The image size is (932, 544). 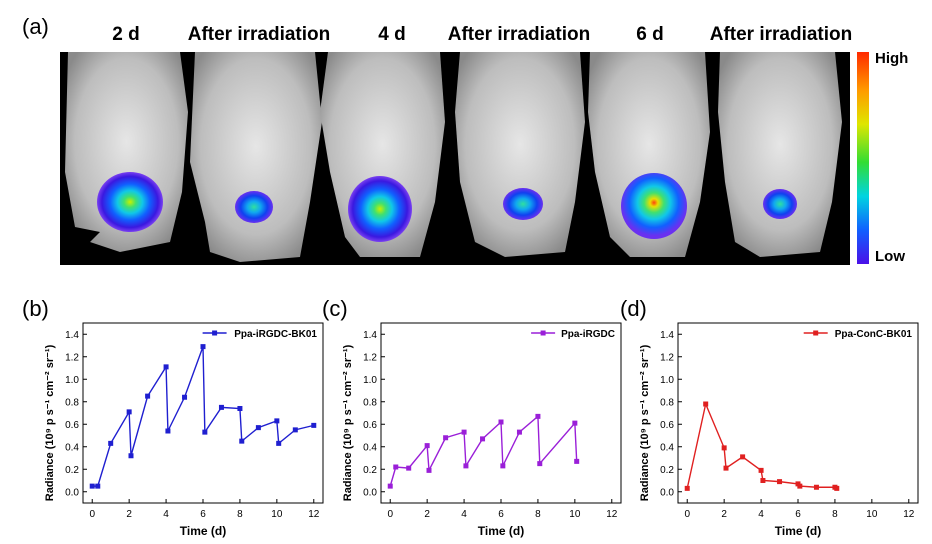 I want to click on image-label-4d: 4 d, so click(x=392, y=34).